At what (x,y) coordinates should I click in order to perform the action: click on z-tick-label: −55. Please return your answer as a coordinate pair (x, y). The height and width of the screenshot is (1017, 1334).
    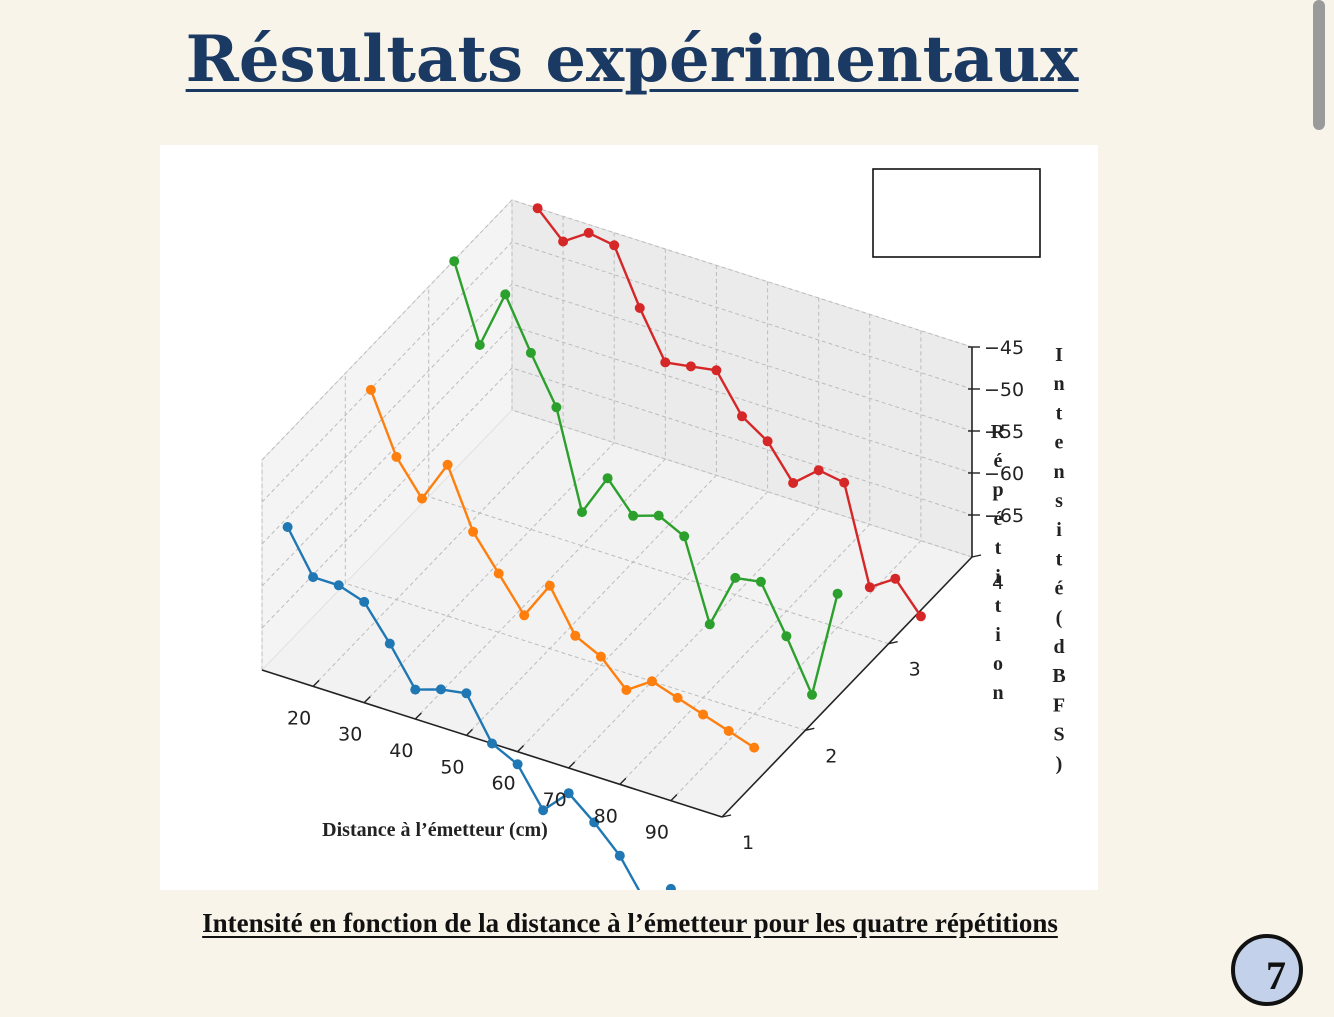
    Looking at the image, I should click on (1004, 432).